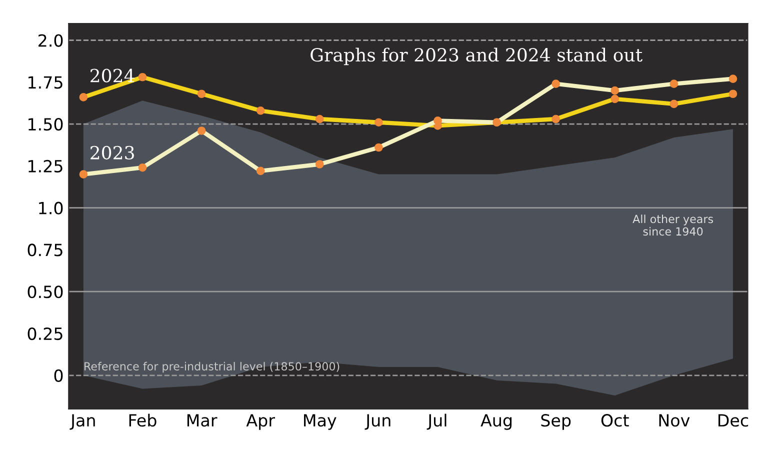 Image resolution: width=763 pixels, height=470 pixels. What do you see at coordinates (82, 422) in the screenshot?
I see `x-tick-label: Jan` at bounding box center [82, 422].